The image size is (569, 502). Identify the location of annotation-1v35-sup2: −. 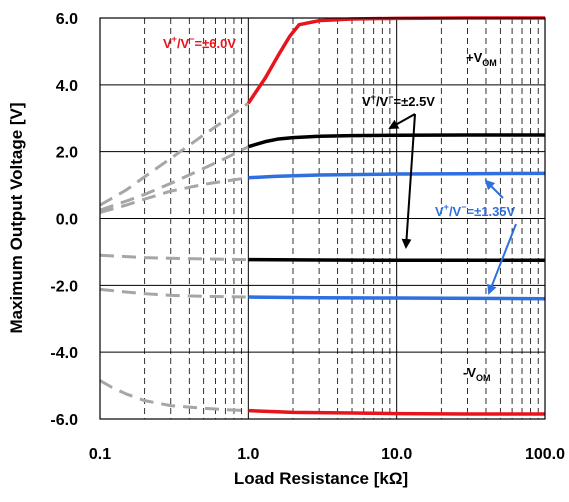
(463, 207).